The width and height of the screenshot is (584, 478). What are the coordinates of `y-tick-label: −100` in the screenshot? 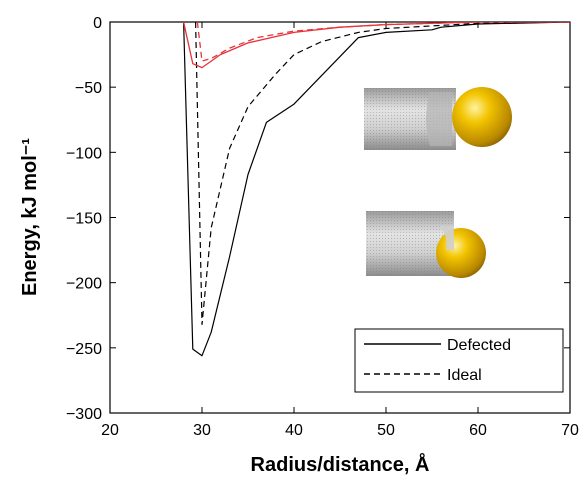 It's located at (84, 153).